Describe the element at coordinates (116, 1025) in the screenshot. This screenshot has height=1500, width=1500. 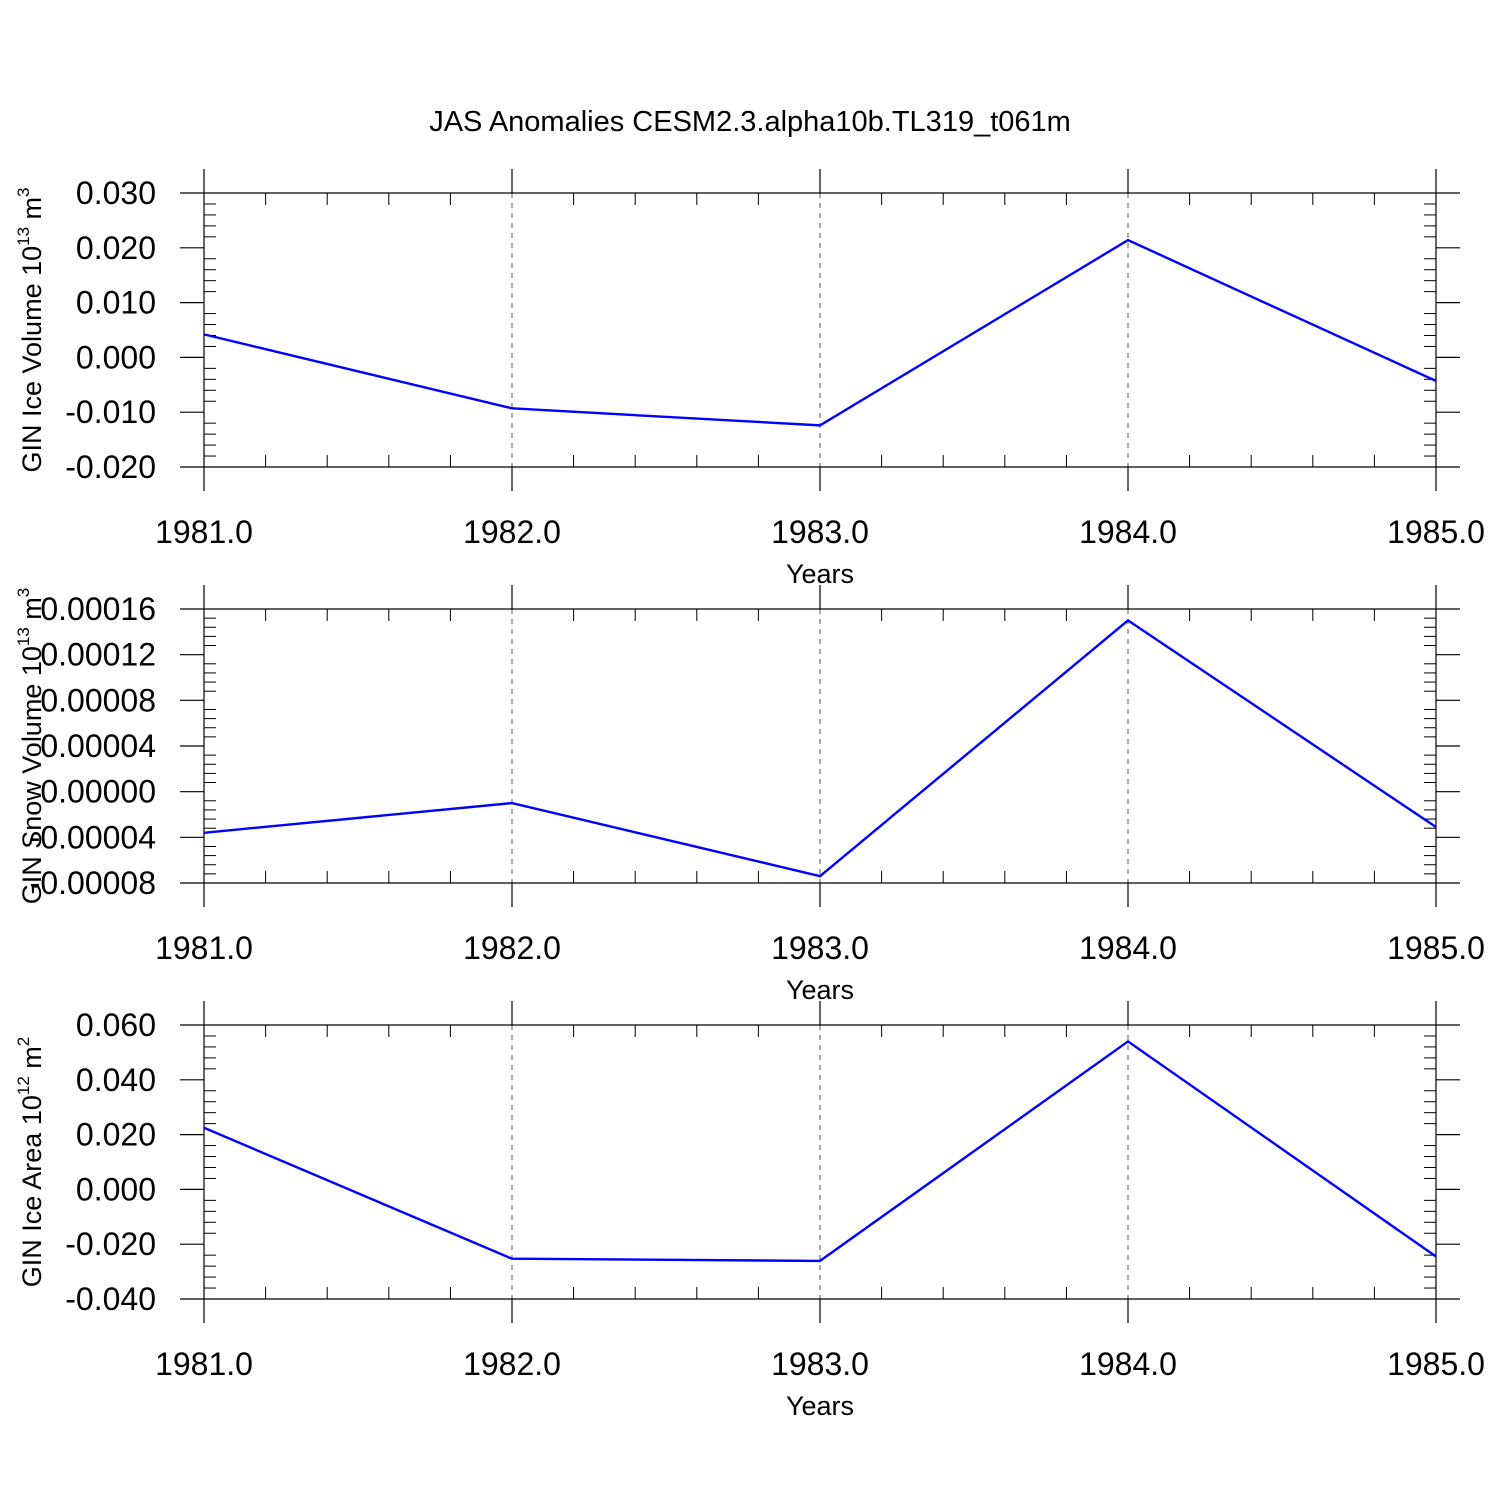
I see `y-tick-label: 0.060` at that location.